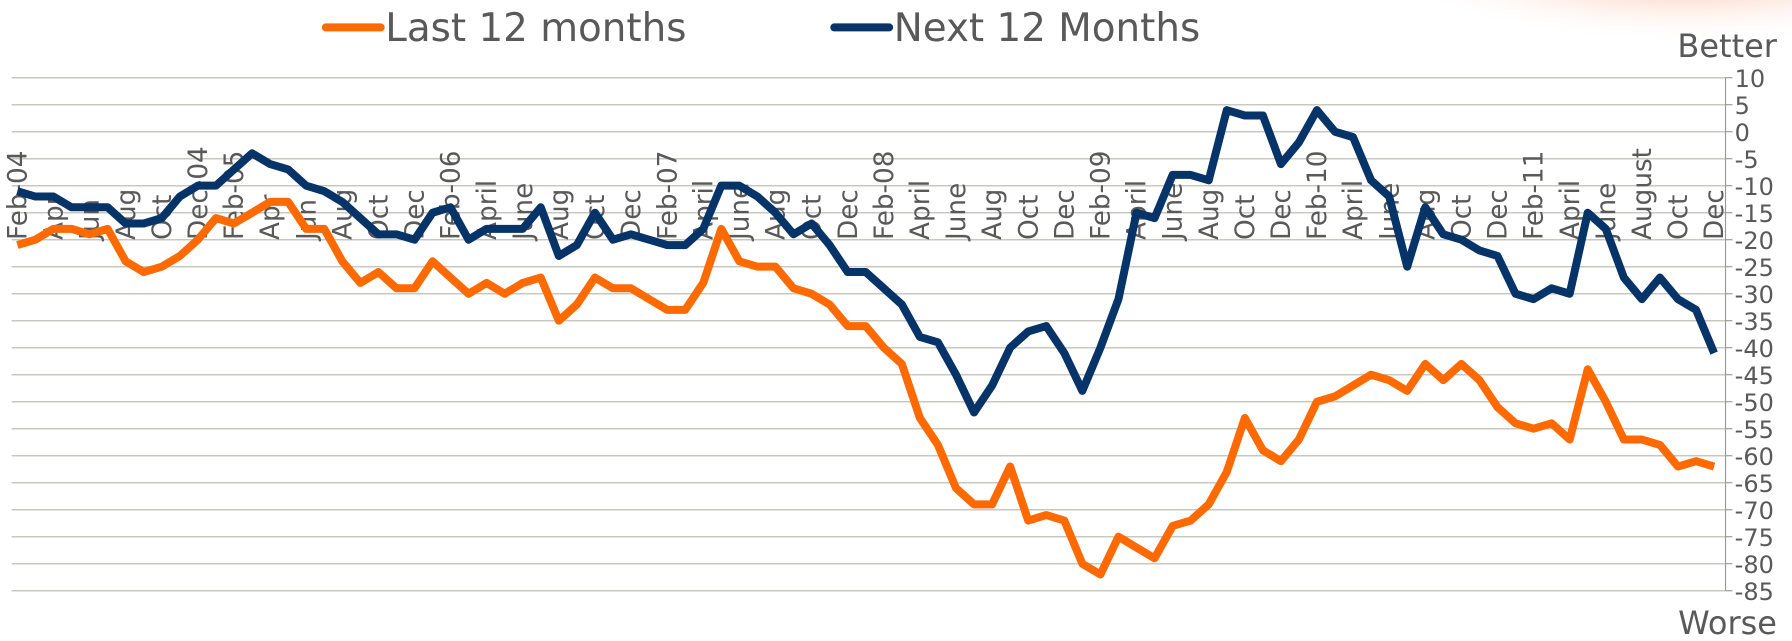 This screenshot has width=1792, height=641. I want to click on y-tick-label: -85, so click(1754, 592).